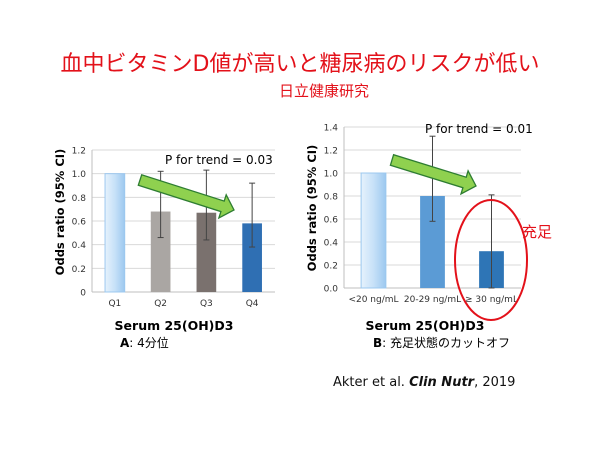 This screenshot has height=450, width=600. Describe the element at coordinates (378, 343) in the screenshot. I see `panel-b-letter: B` at that location.